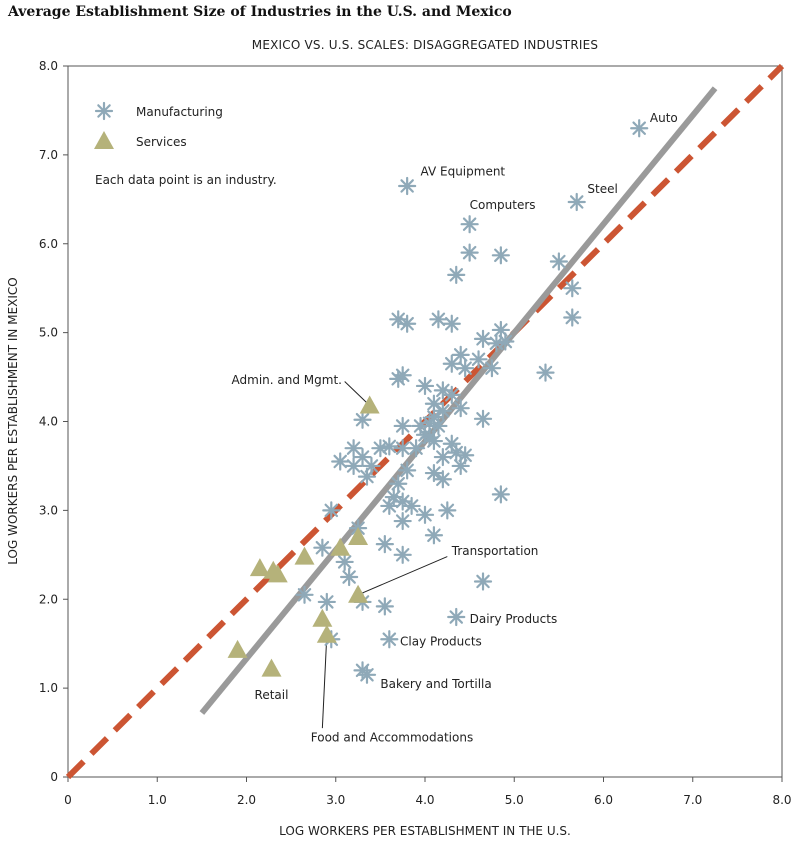 Image resolution: width=800 pixels, height=862 pixels. What do you see at coordinates (514, 619) in the screenshot?
I see `annotation-label: Dairy Products` at bounding box center [514, 619].